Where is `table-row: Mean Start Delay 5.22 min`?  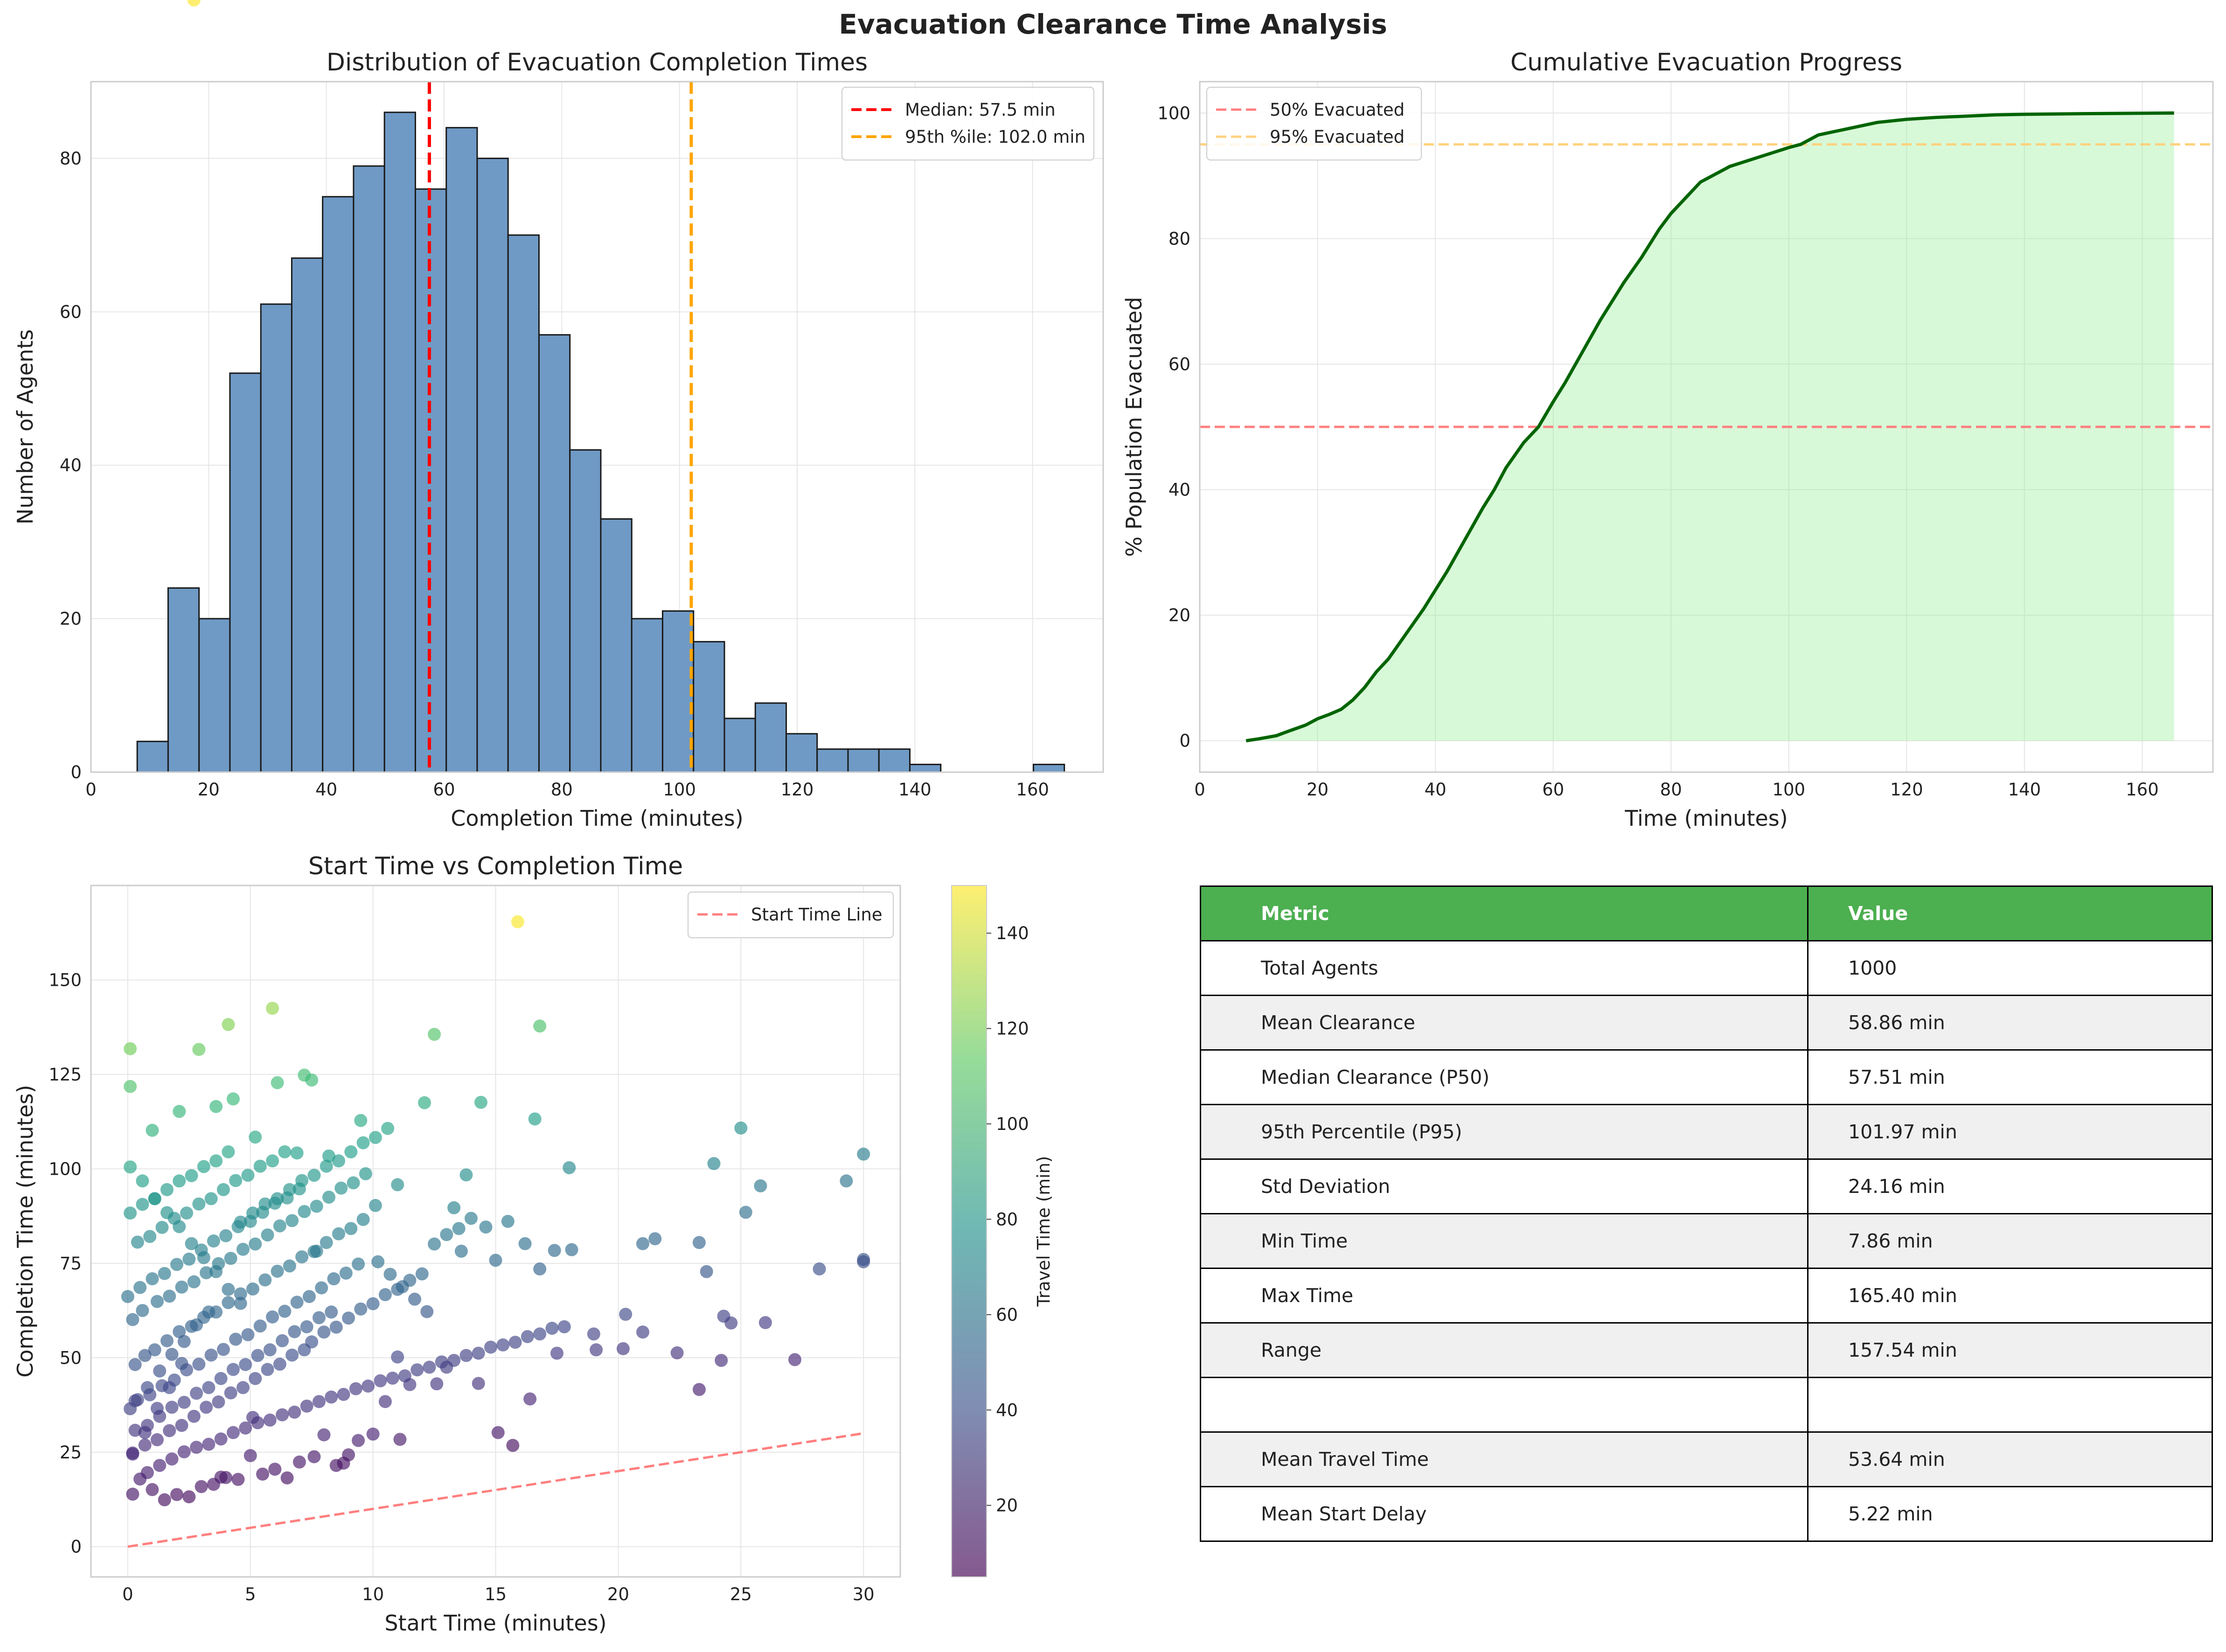
table-row: Mean Start Delay 5.22 min is located at coordinates (1706, 1514).